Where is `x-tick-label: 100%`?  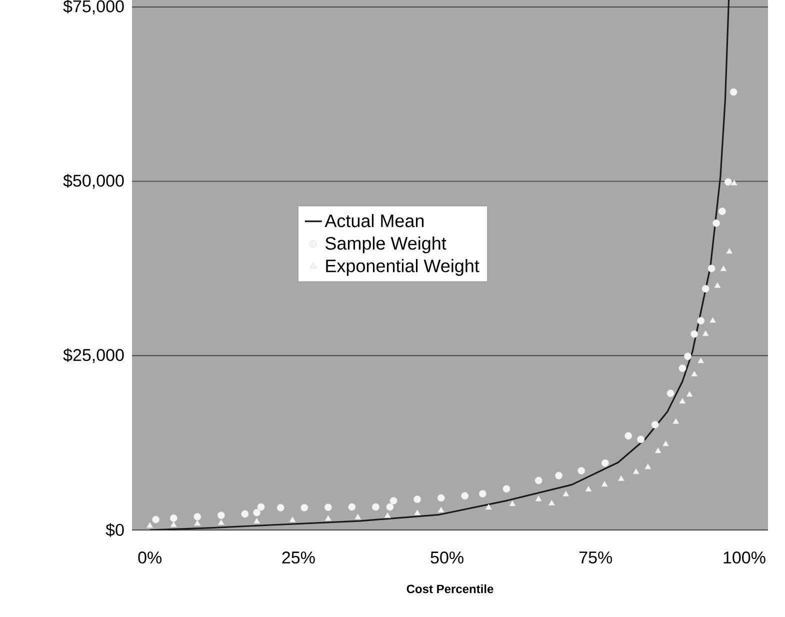
x-tick-label: 100% is located at coordinates (745, 558).